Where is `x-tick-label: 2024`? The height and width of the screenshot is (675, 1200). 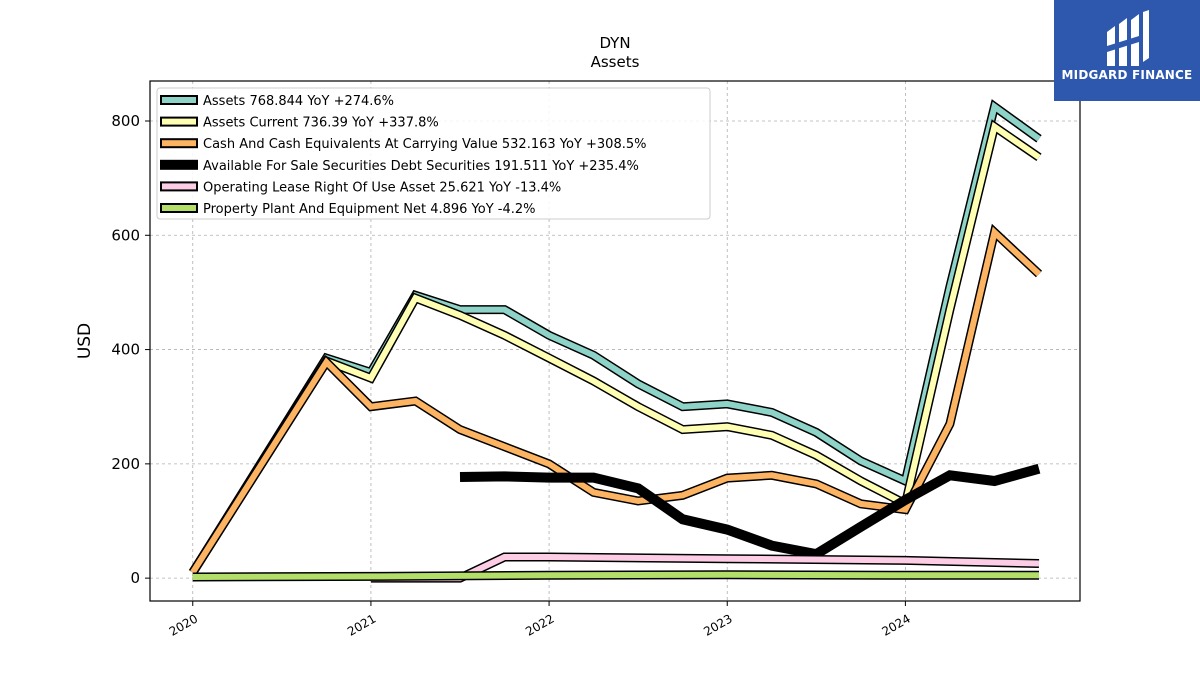 x-tick-label: 2024 is located at coordinates (895, 624).